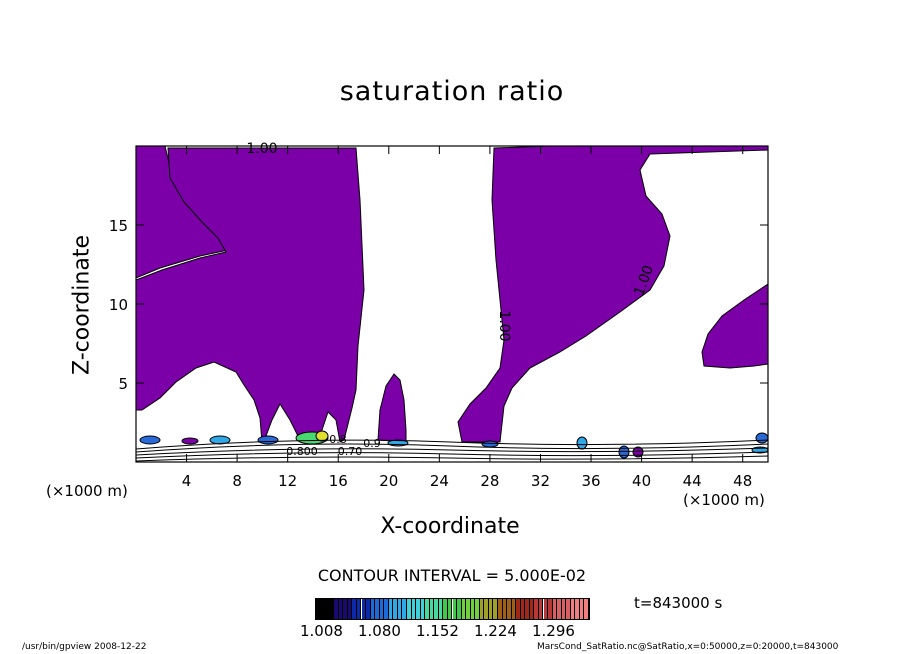 The image size is (904, 654). I want to click on colorbar-tick-label: 1.296, so click(553, 631).